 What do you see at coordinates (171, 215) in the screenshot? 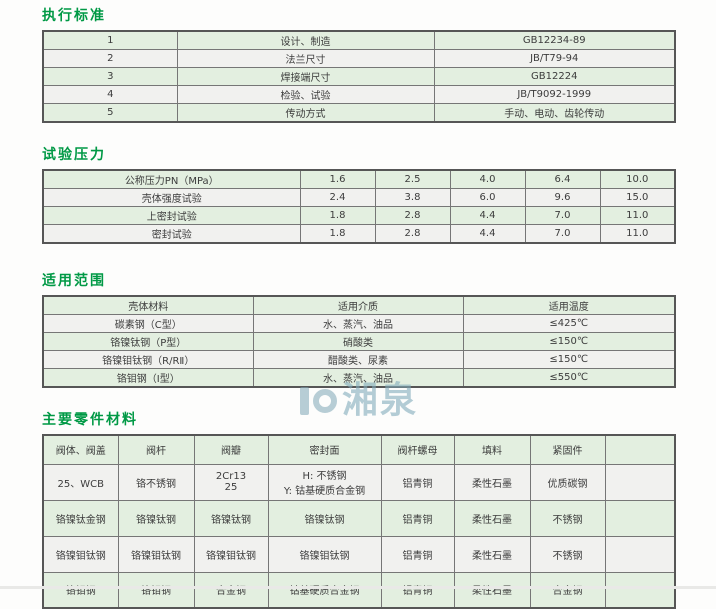
I see `pressure-label-cell: 上密封试验` at bounding box center [171, 215].